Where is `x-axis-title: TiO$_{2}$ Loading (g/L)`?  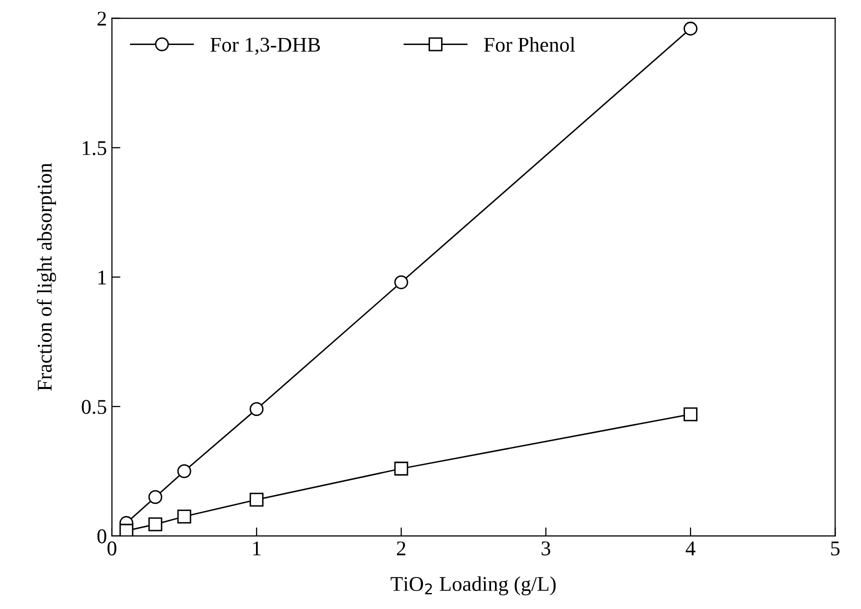 x-axis-title: TiO$_{2}$ Loading (g/L) is located at coordinates (473, 586).